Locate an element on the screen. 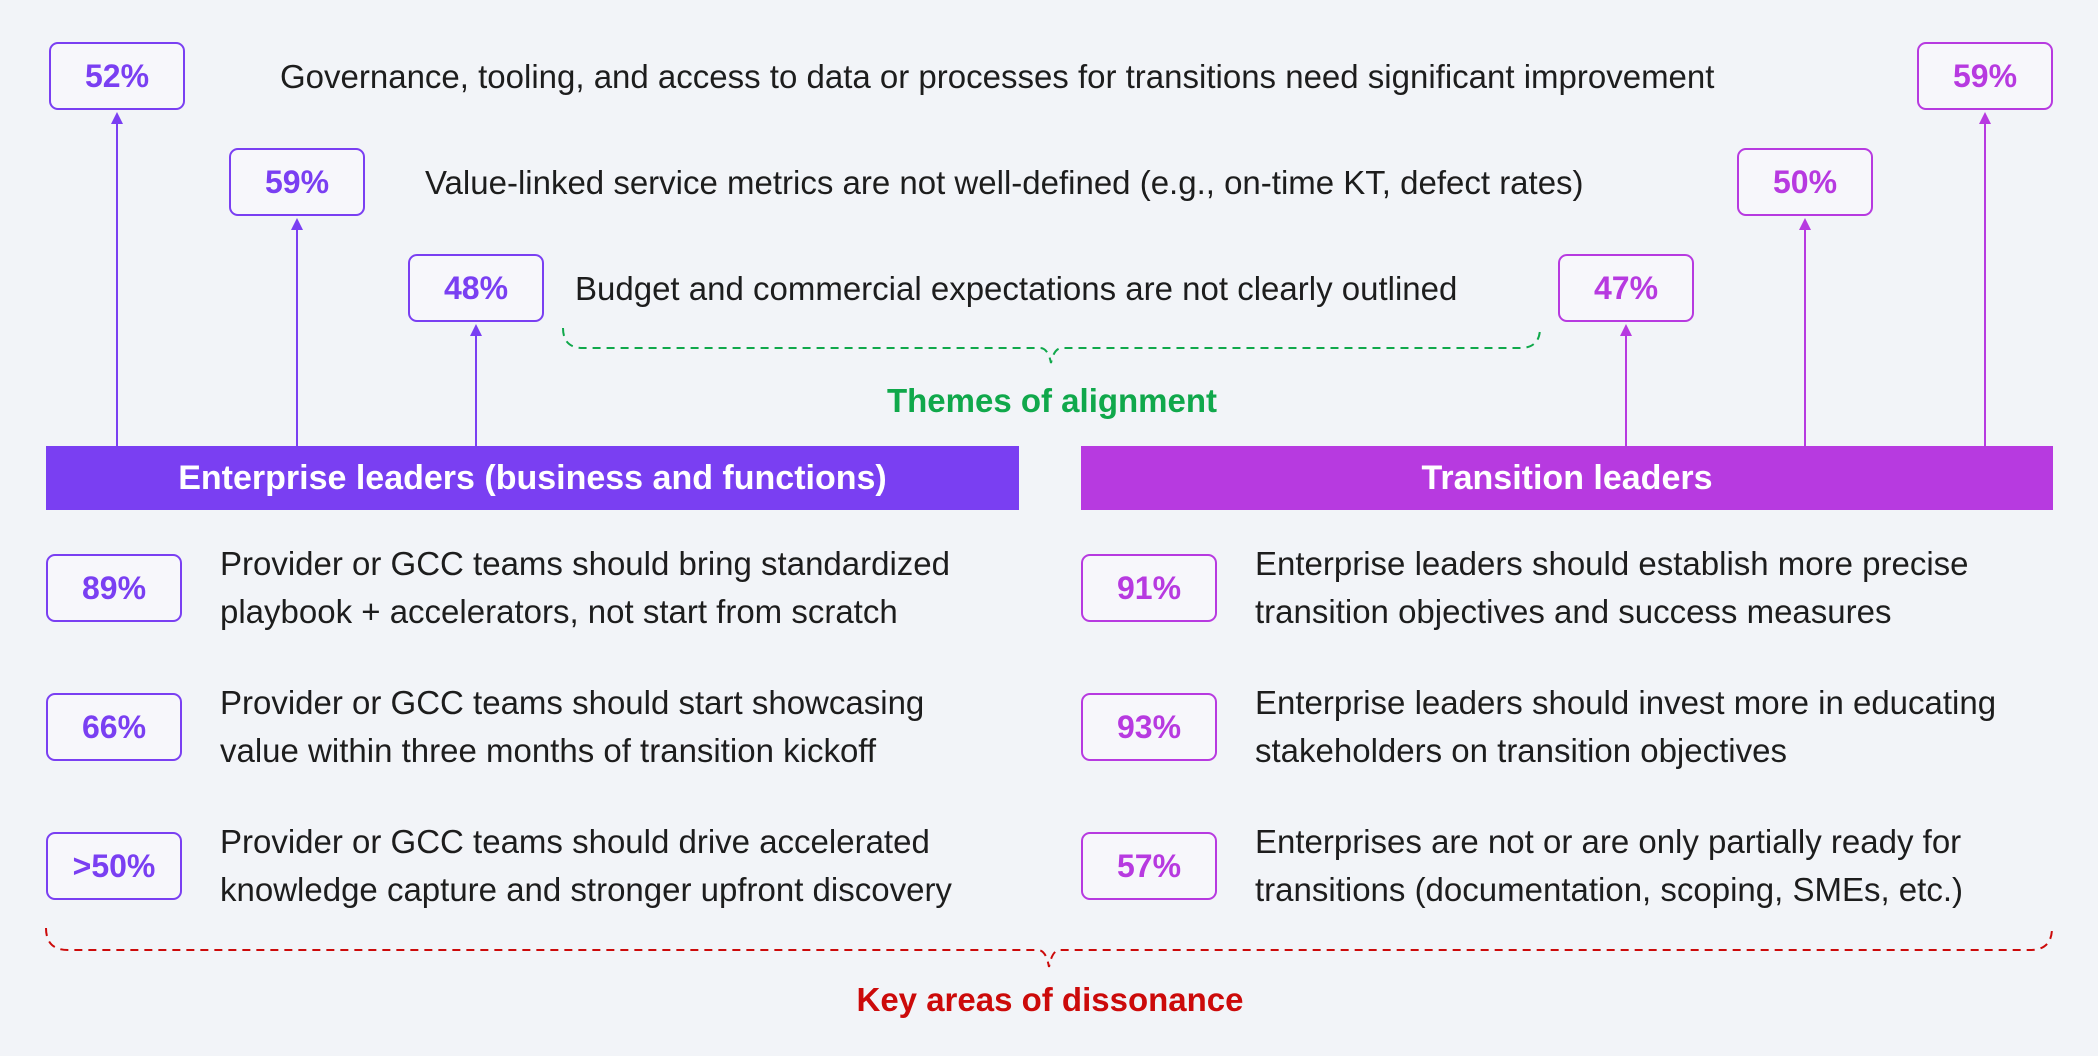 The image size is (2098, 1056). enterprise-alignment-value-3: 48% is located at coordinates (476, 288).